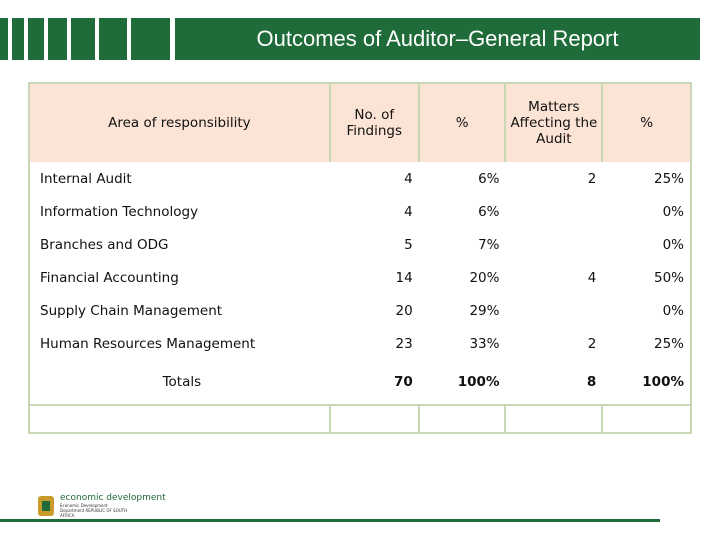 The image size is (720, 540). I want to click on cell: 8, so click(591, 382).